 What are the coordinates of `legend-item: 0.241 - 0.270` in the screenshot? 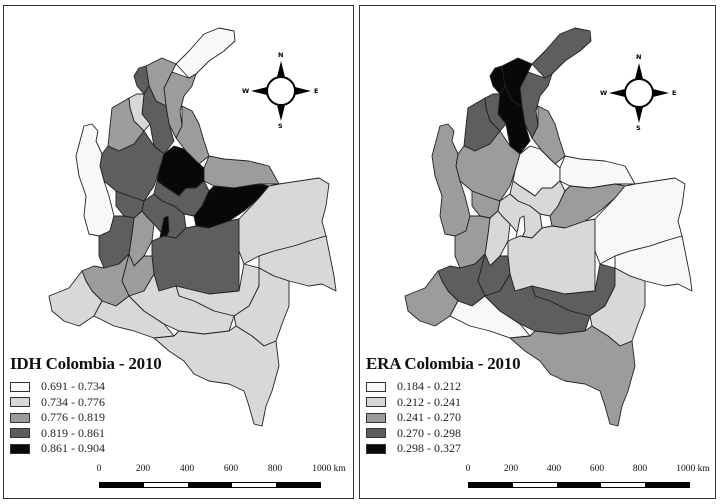 It's located at (443, 417).